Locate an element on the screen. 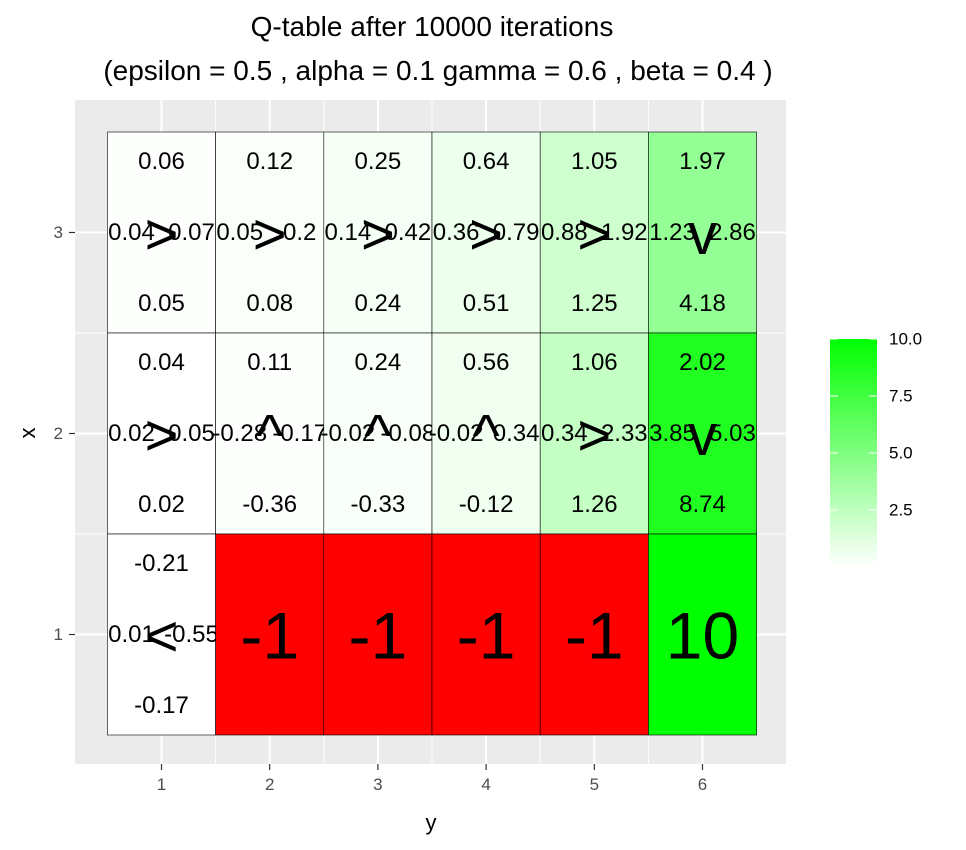 The width and height of the screenshot is (966, 850). cell-x1-y3: -1 is located at coordinates (378, 634).